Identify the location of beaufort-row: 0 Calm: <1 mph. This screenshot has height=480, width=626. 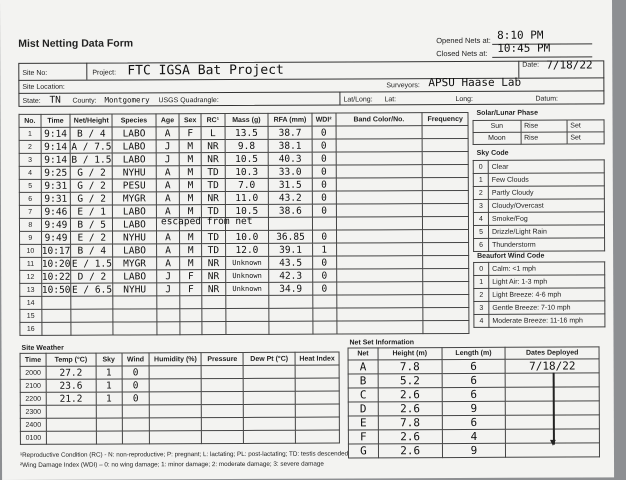
(539, 268).